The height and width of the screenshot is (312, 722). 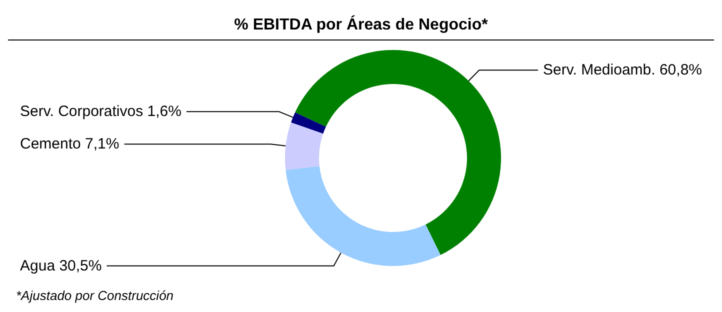 I want to click on slice-label: Agua 30,5%, so click(x=61, y=265).